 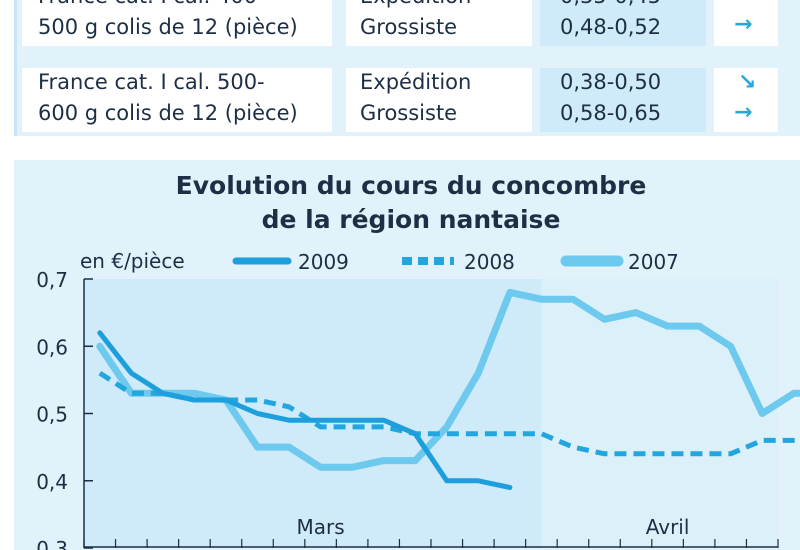 I want to click on legend-label-2008: 2008, so click(x=489, y=262).